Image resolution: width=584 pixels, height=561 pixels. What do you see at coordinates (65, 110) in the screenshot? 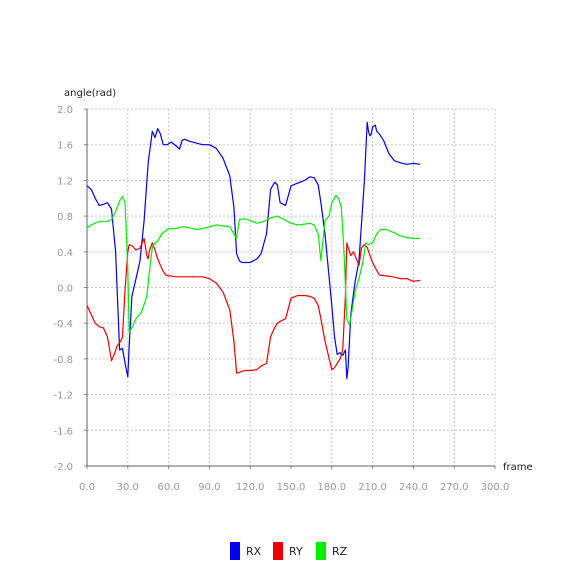
I see `y-tick-label: 2.0` at bounding box center [65, 110].